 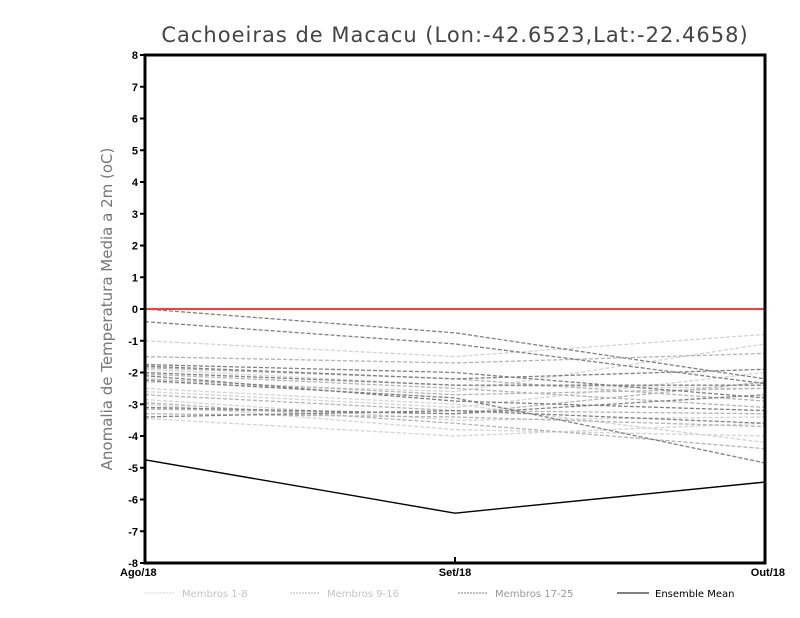 I want to click on legend-label: Membros 9-16, so click(x=363, y=594).